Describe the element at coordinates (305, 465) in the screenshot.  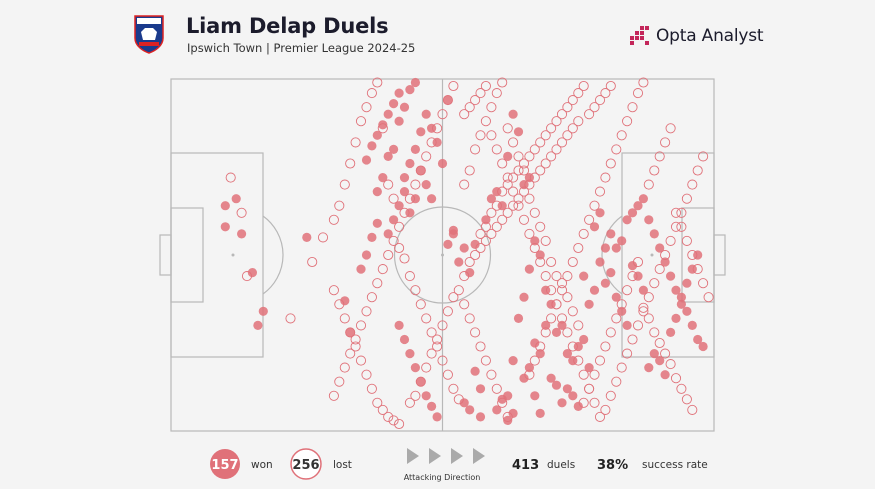
I see `legend-lost-count: 256` at that location.